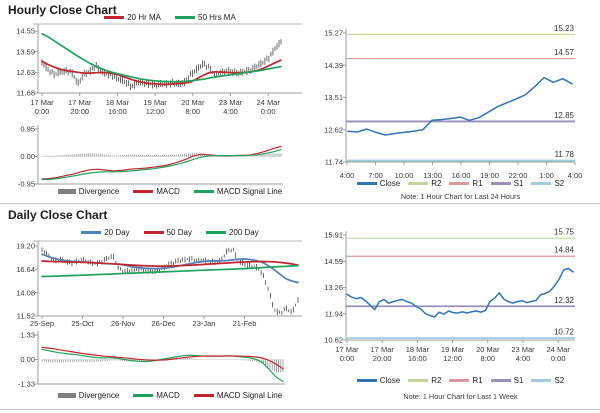 This screenshot has width=600, height=413. I want to click on x-tick-label: 25-Sep, so click(42, 323).